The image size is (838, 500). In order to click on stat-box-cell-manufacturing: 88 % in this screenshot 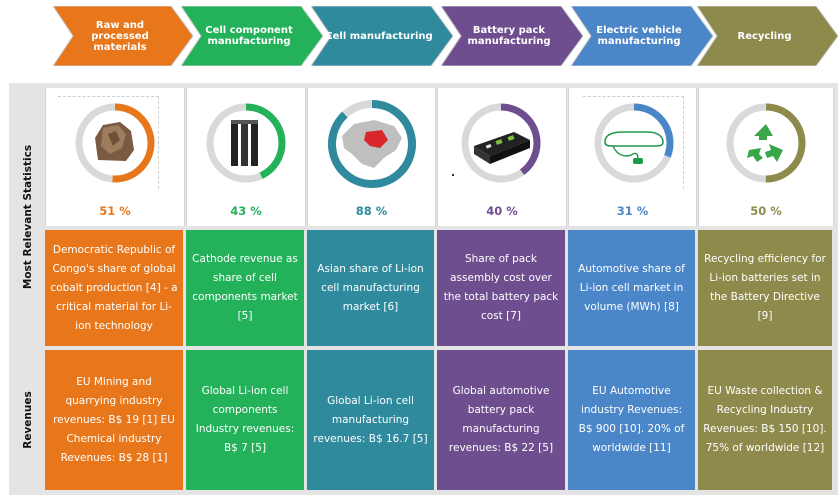, I will do `click(371, 157)`.